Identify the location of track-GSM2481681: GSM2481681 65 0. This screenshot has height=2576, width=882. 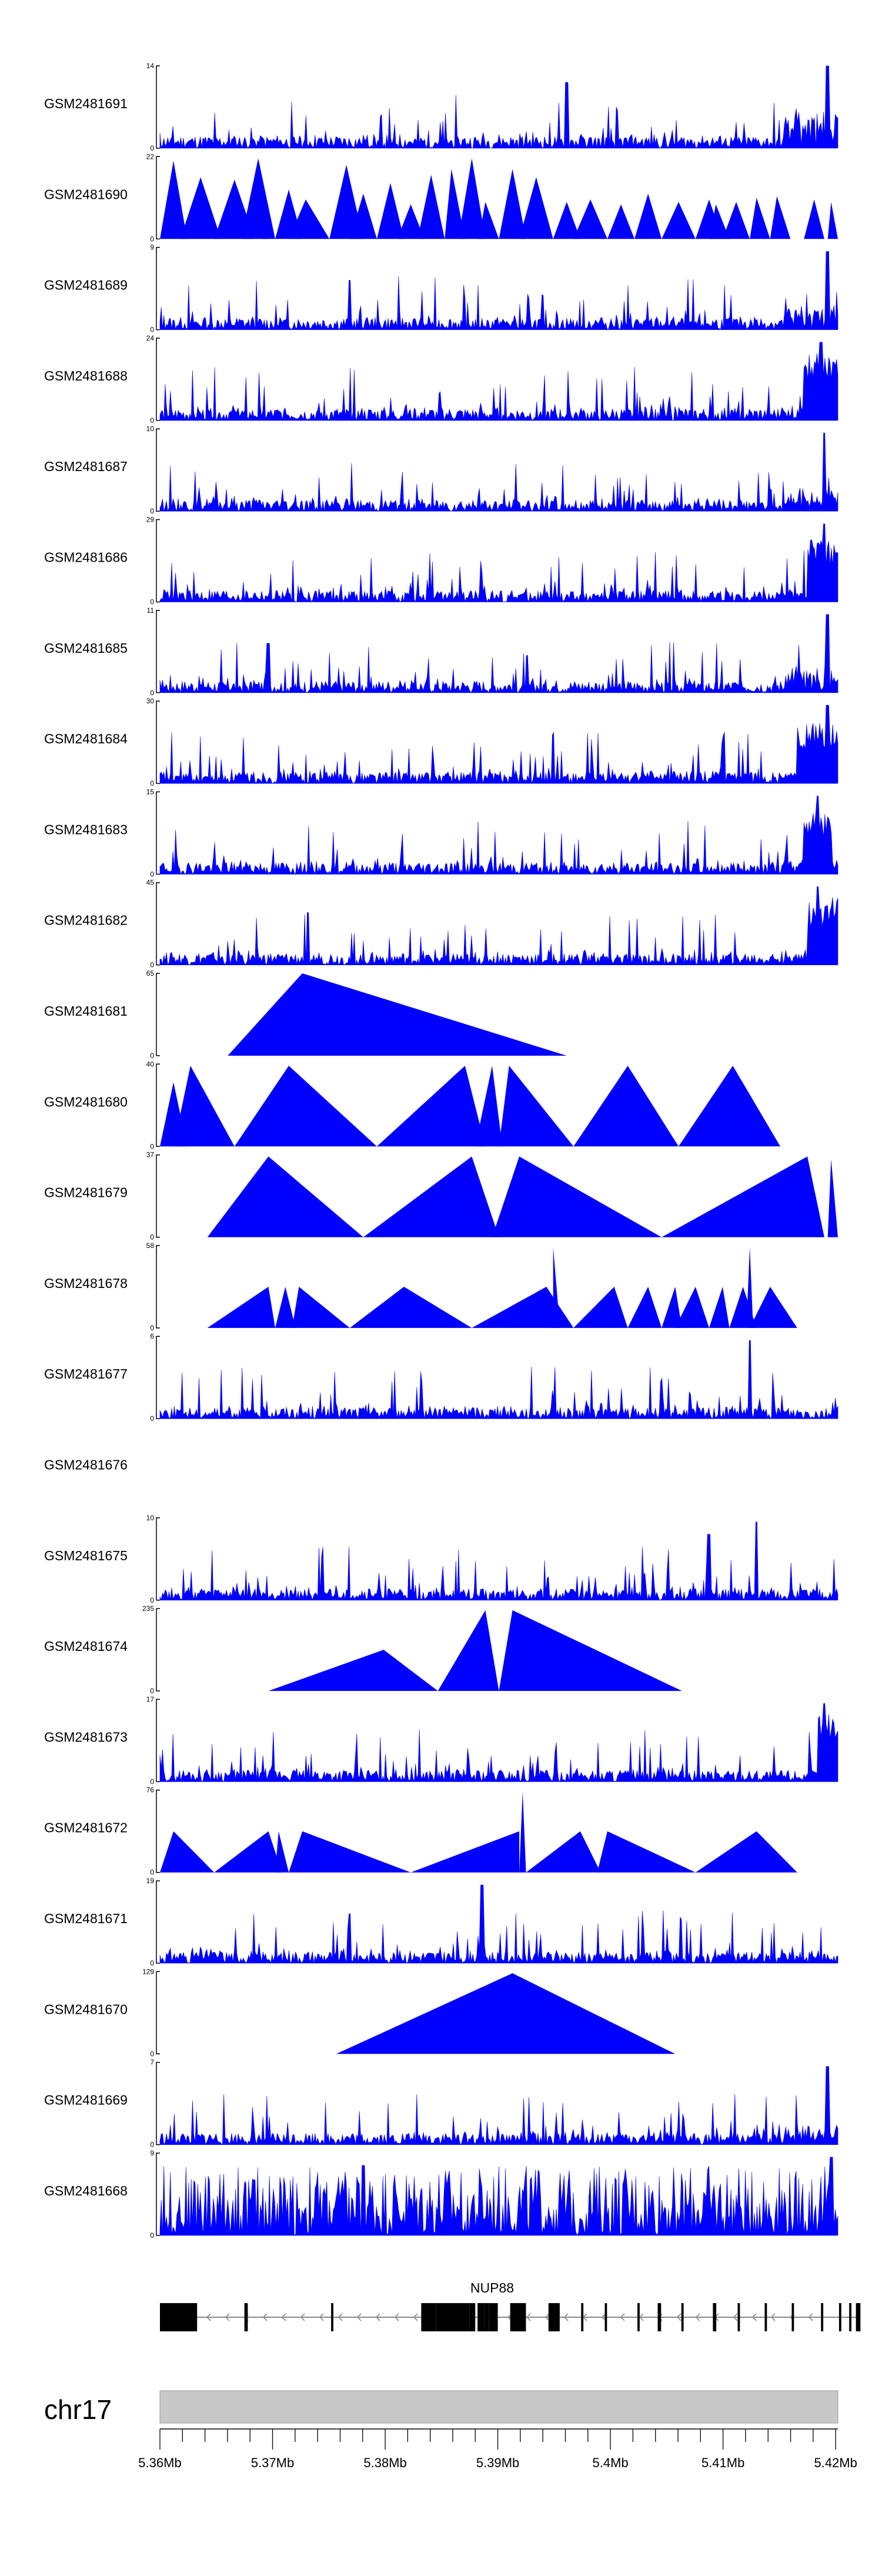
(305, 1014).